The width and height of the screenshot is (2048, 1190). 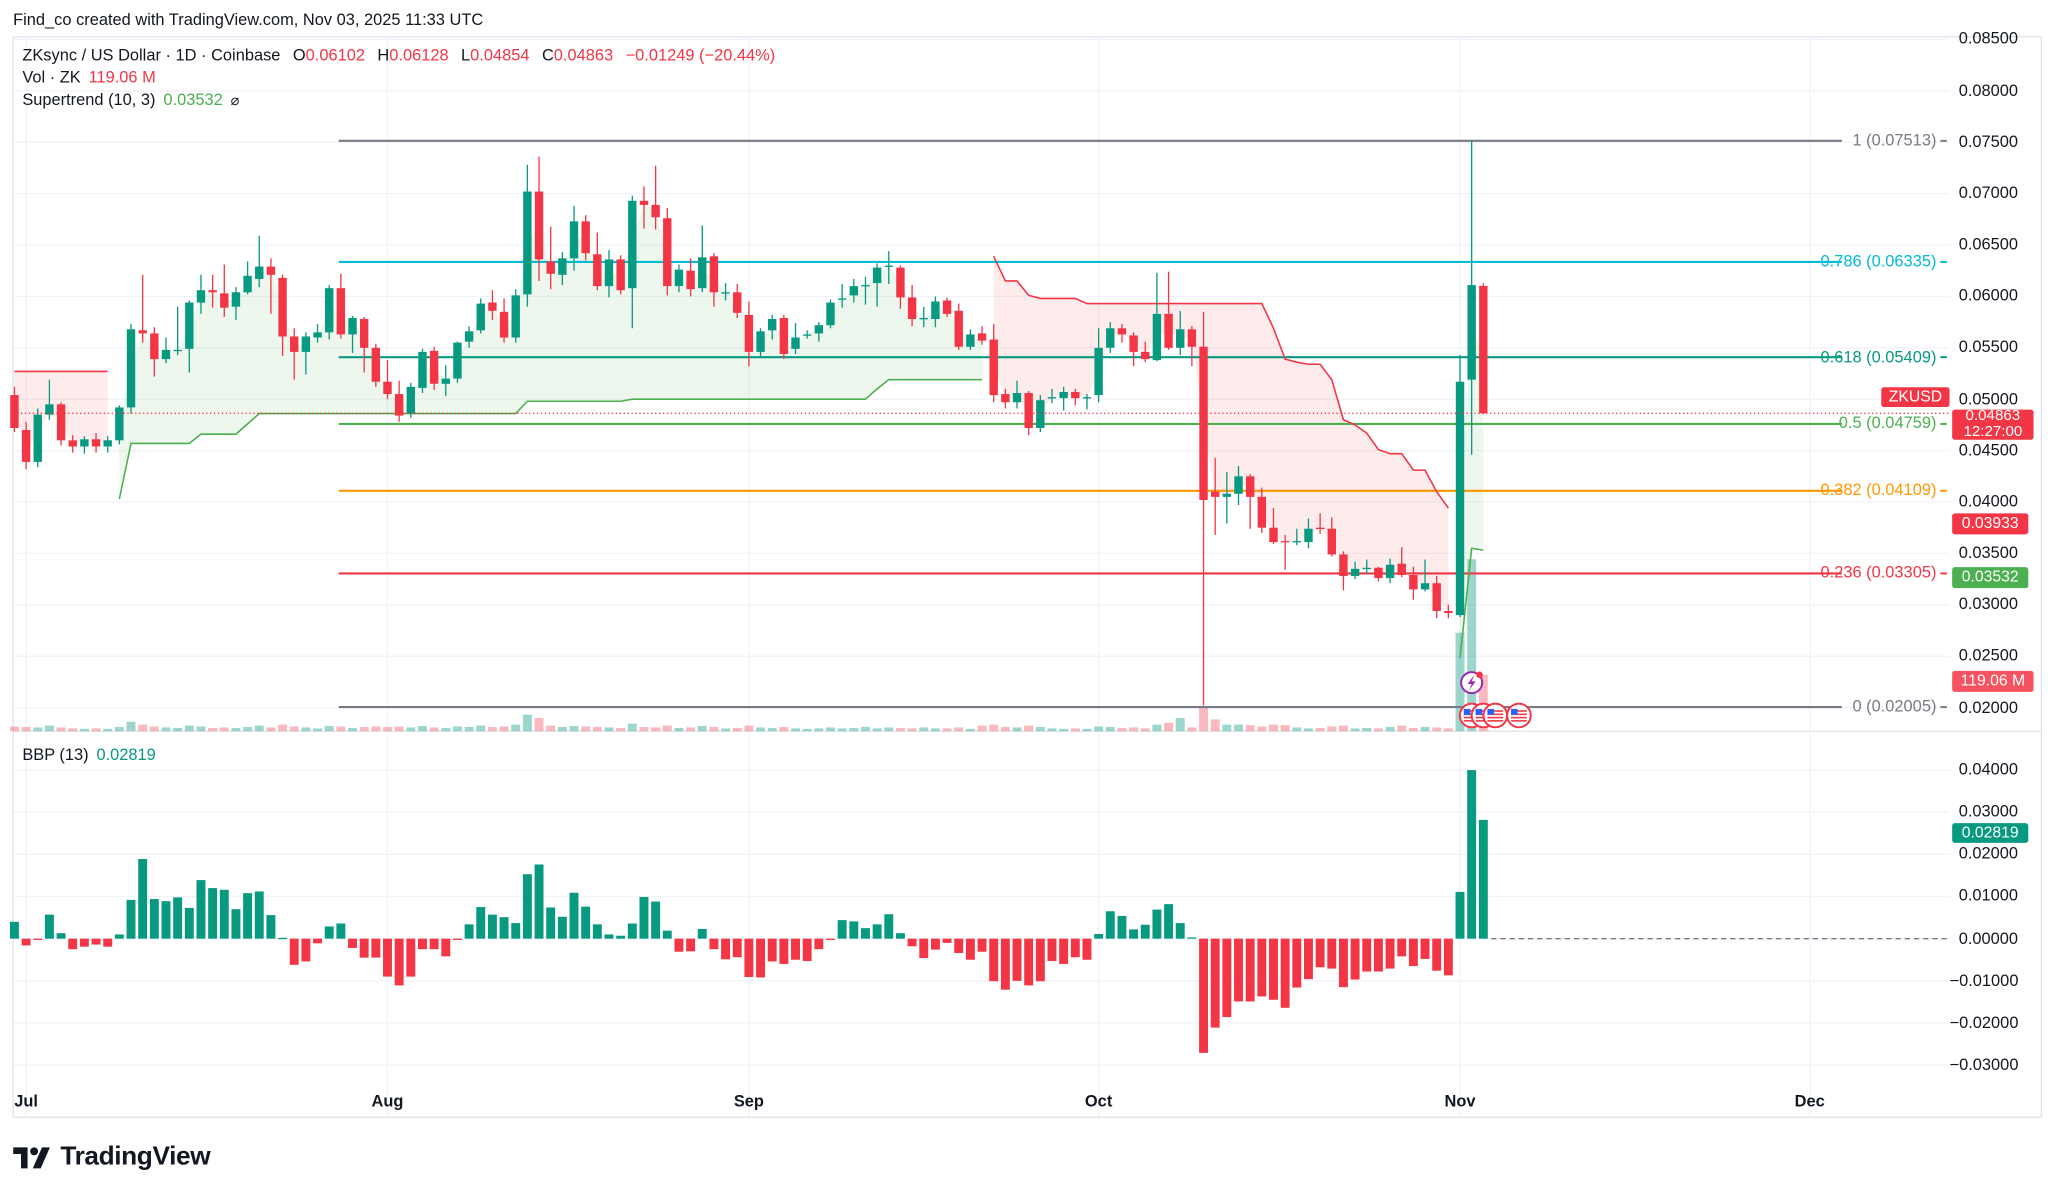 I want to click on flag-canton, so click(x=1479, y=711).